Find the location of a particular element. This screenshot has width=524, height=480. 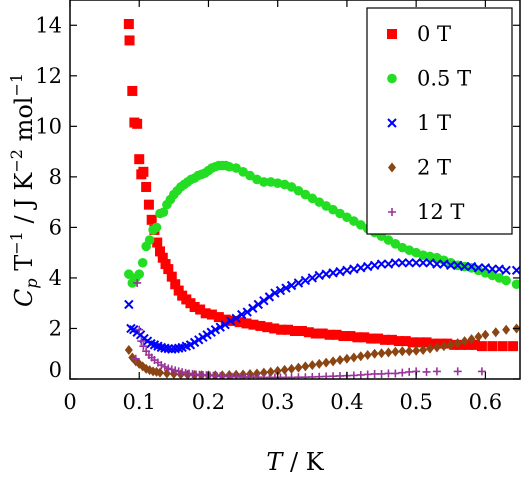

x-tick-label: 0.3 is located at coordinates (277, 402).